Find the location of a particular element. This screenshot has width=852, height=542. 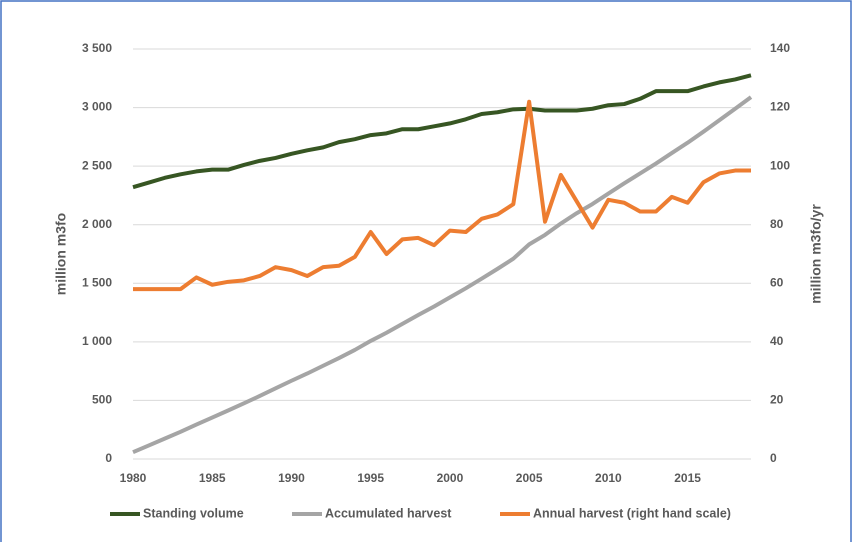

y-axis-title: million m3fo is located at coordinates (61, 254).